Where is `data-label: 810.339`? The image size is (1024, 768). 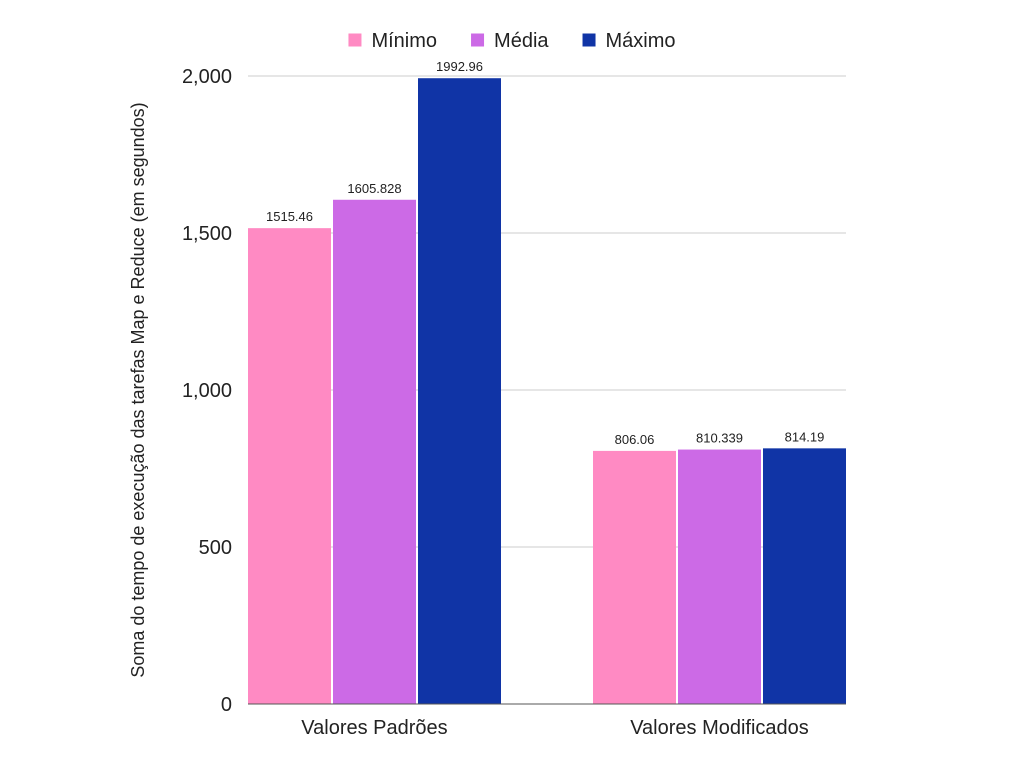 data-label: 810.339 is located at coordinates (719, 438).